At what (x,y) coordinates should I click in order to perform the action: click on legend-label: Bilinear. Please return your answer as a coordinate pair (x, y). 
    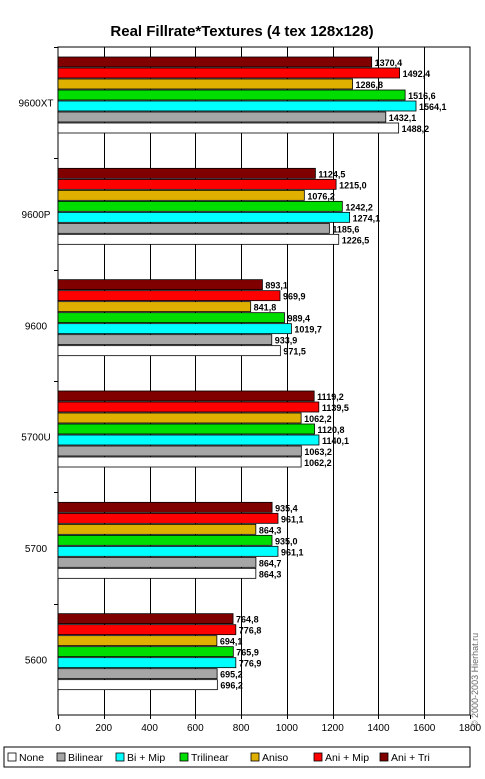
    Looking at the image, I should click on (86, 758).